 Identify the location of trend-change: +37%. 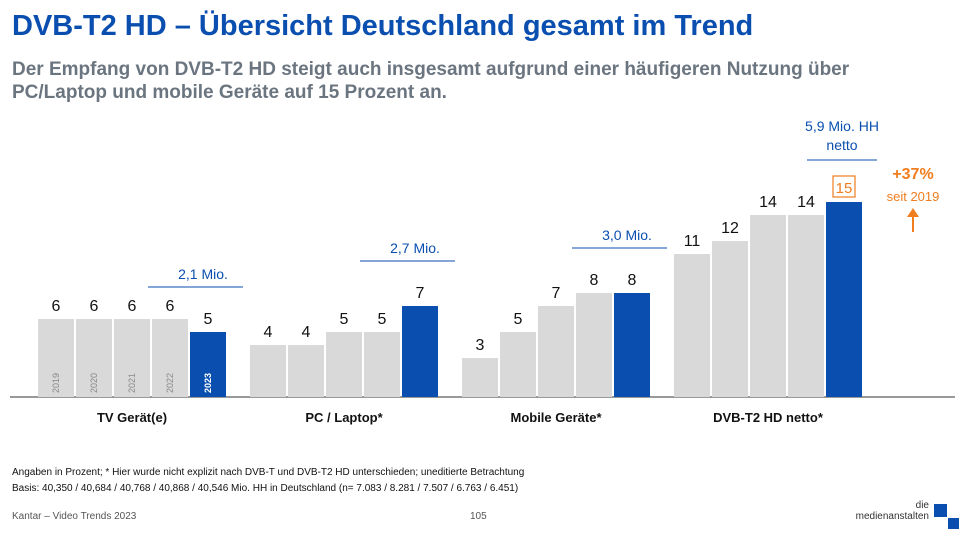
(912, 174).